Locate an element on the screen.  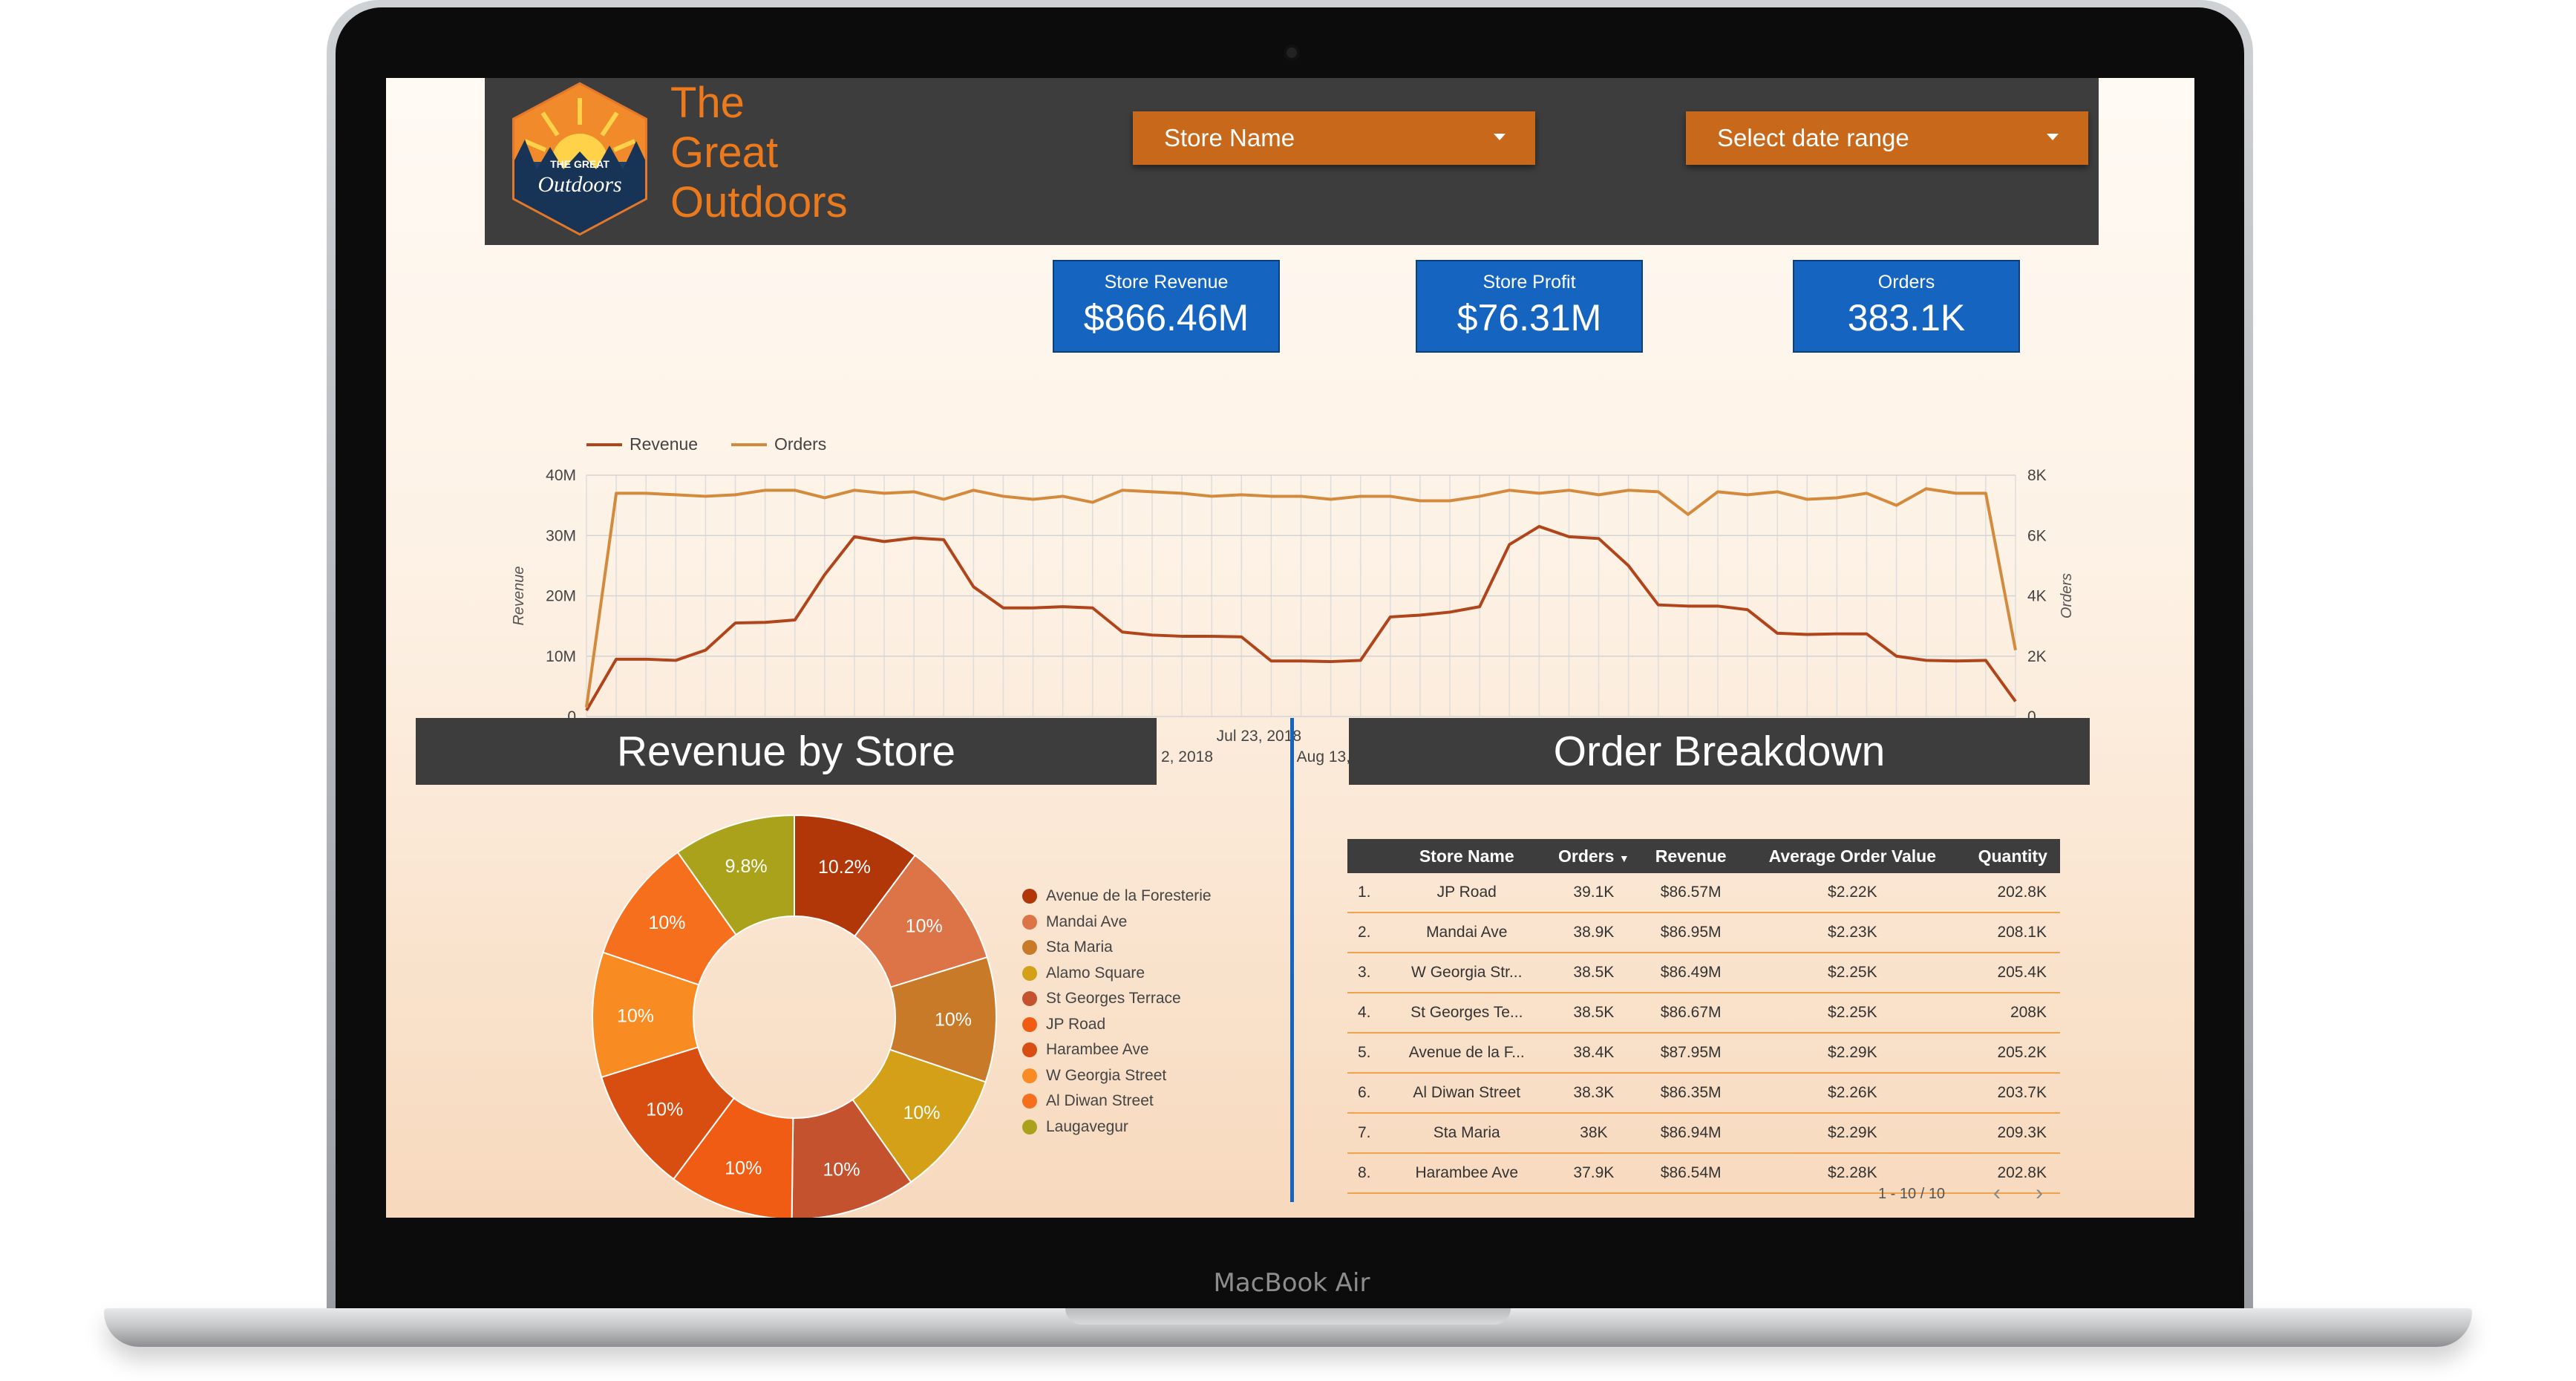
table-cell: $2.25K is located at coordinates (1853, 1013).